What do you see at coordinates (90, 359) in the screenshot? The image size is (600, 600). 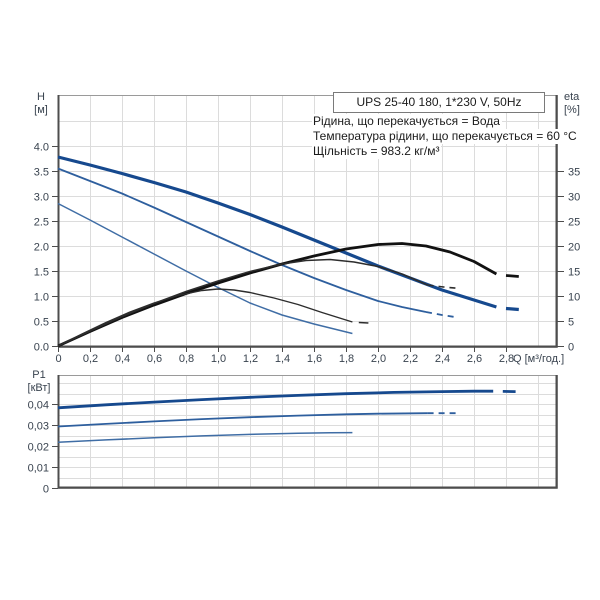 I see `x-axis-tick-label: 0,2` at bounding box center [90, 359].